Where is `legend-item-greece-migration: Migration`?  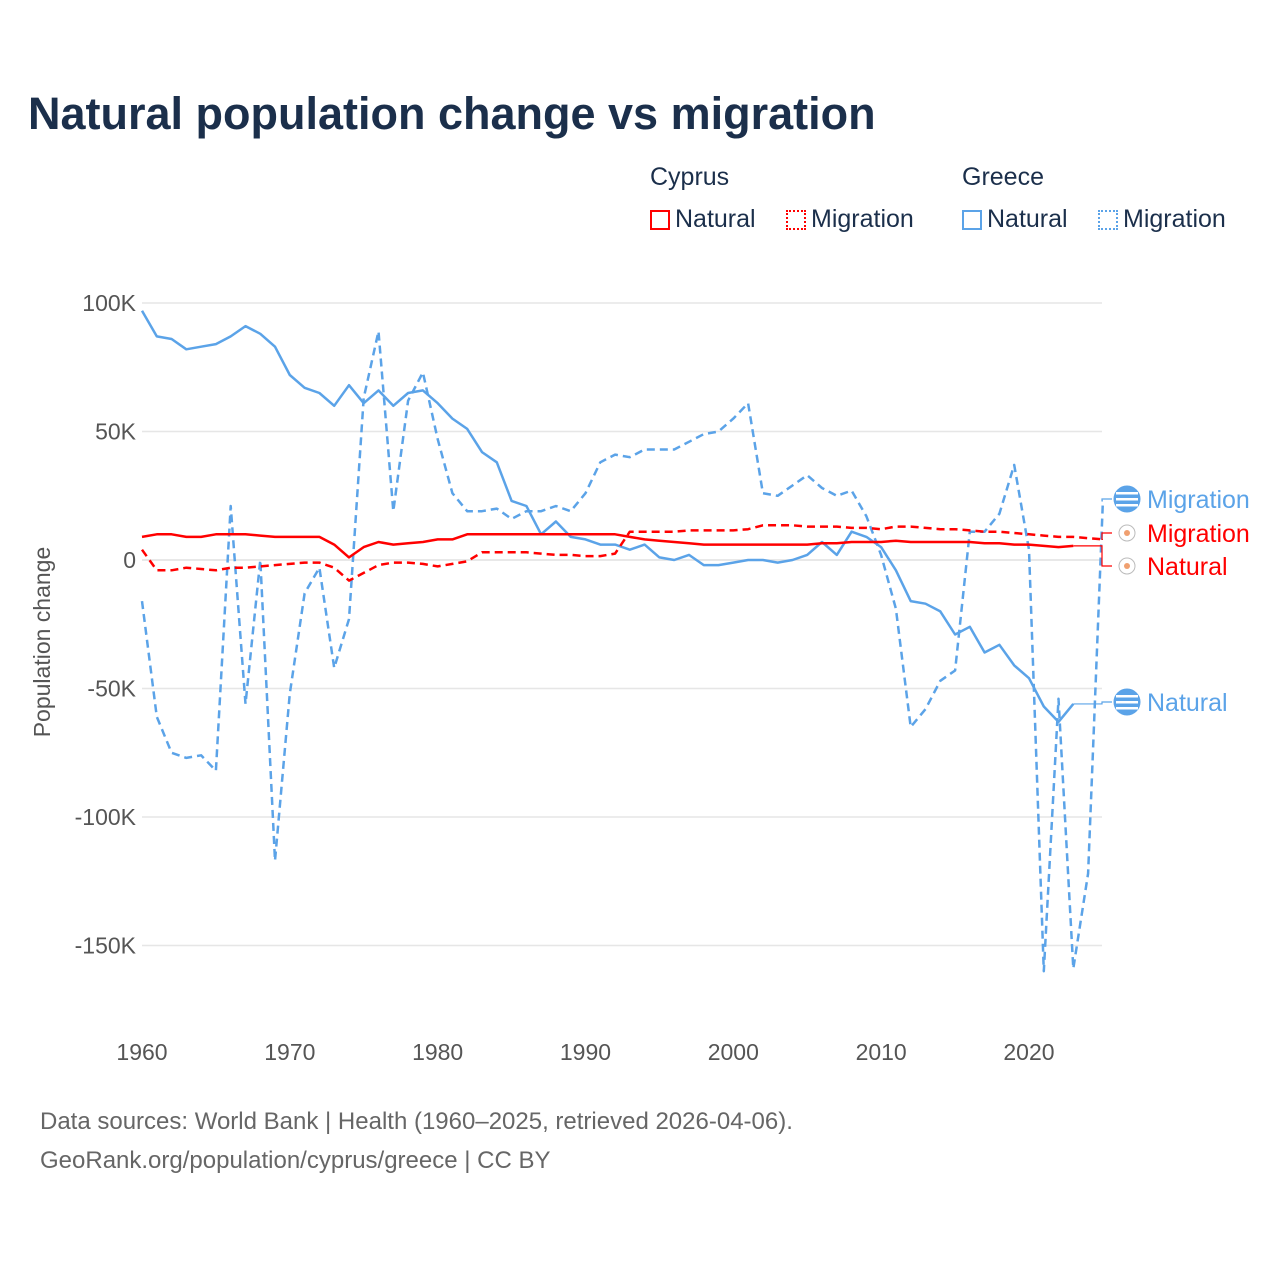
legend-item-greece-migration: Migration is located at coordinates (1162, 219).